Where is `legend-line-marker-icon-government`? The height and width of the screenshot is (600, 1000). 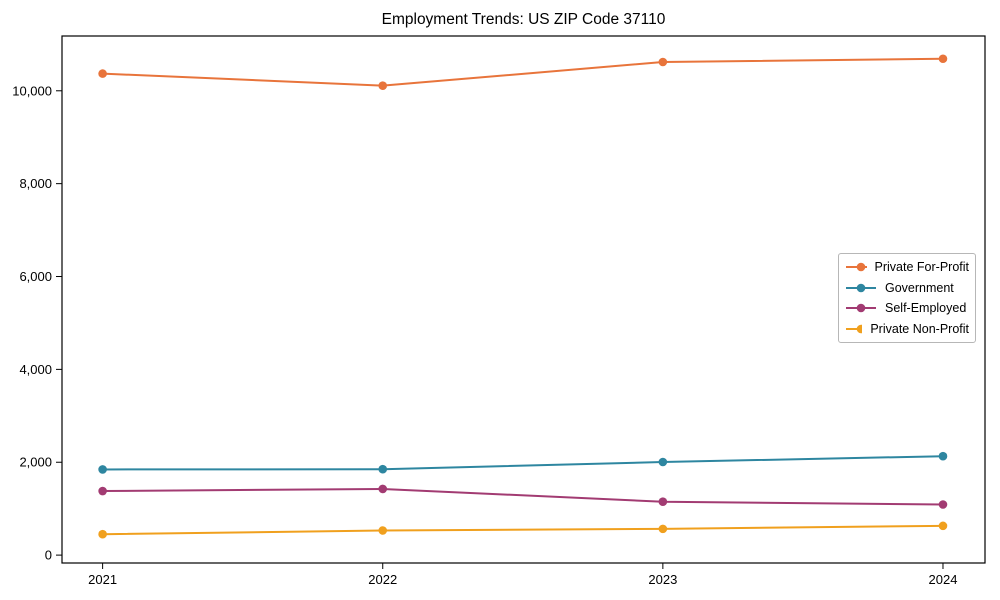
legend-line-marker-icon-government is located at coordinates (861, 288).